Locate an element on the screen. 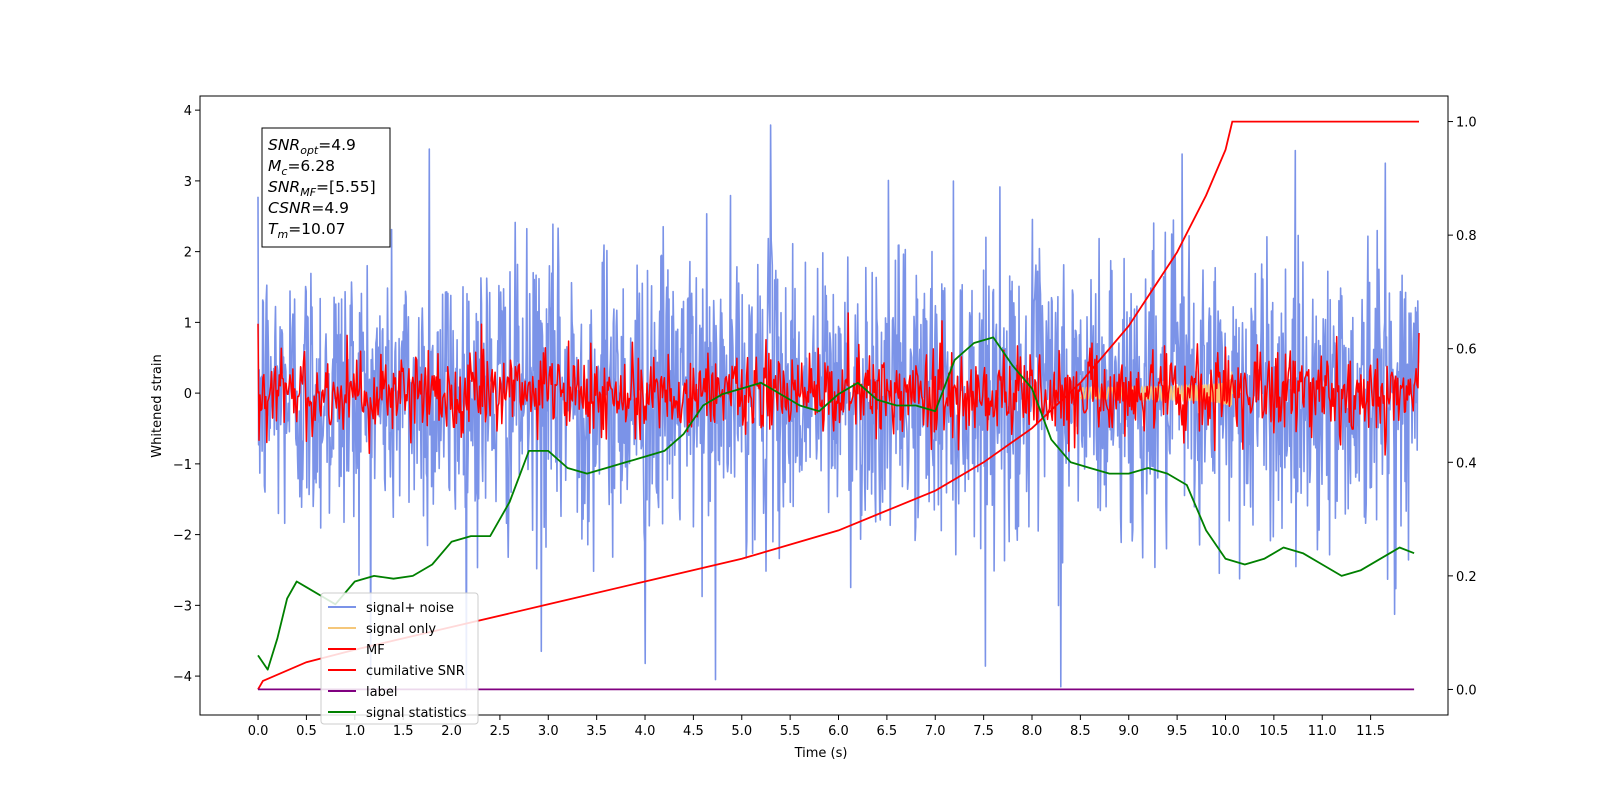 The height and width of the screenshot is (800, 1600). annotation-line: Tm=10.07 is located at coordinates (307, 230).